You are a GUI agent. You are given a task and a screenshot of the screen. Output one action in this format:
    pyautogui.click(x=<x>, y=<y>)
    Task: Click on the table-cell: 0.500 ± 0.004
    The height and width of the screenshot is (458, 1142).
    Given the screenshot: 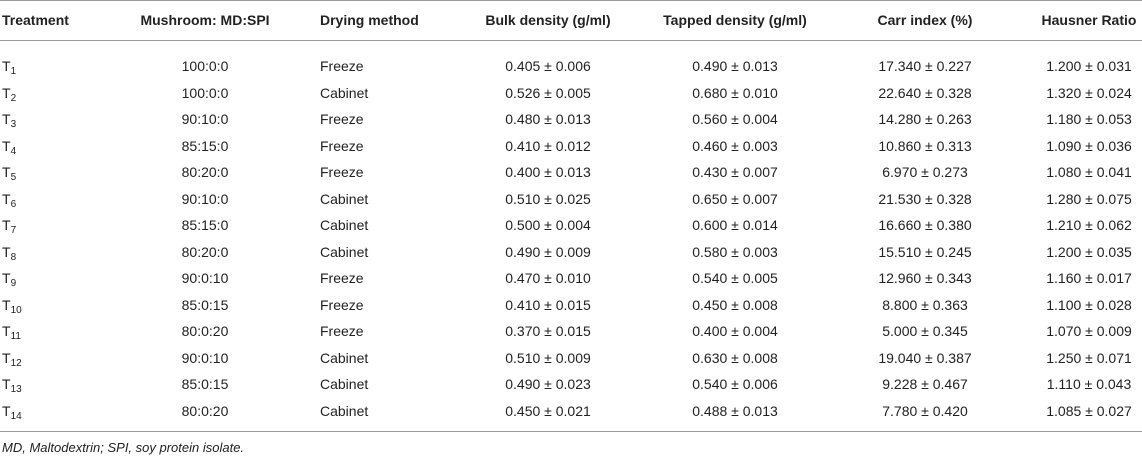 What is the action you would take?
    pyautogui.click(x=548, y=225)
    